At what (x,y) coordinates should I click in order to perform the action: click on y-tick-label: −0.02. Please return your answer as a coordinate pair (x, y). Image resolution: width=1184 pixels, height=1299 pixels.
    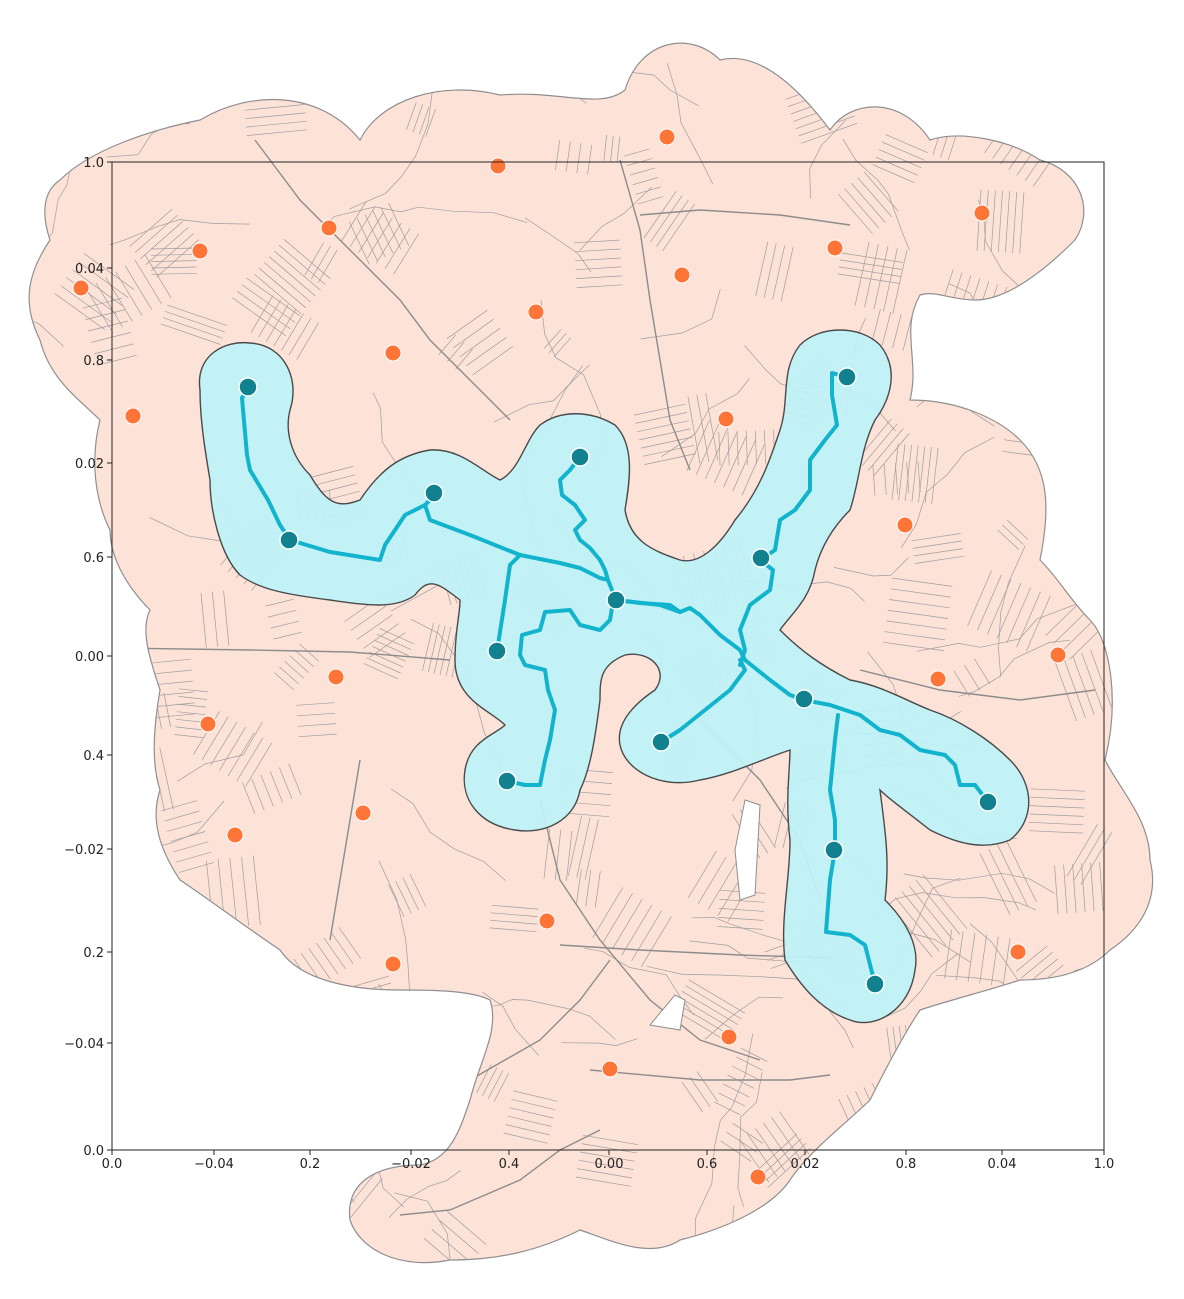
    Looking at the image, I should click on (84, 850).